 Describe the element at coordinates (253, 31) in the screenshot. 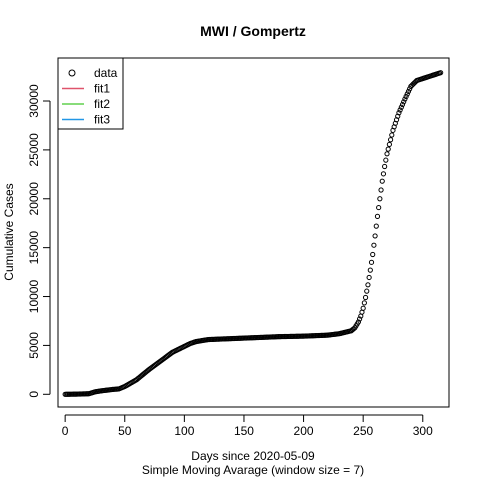

I see `chart-title: MWI / Gompertz` at that location.